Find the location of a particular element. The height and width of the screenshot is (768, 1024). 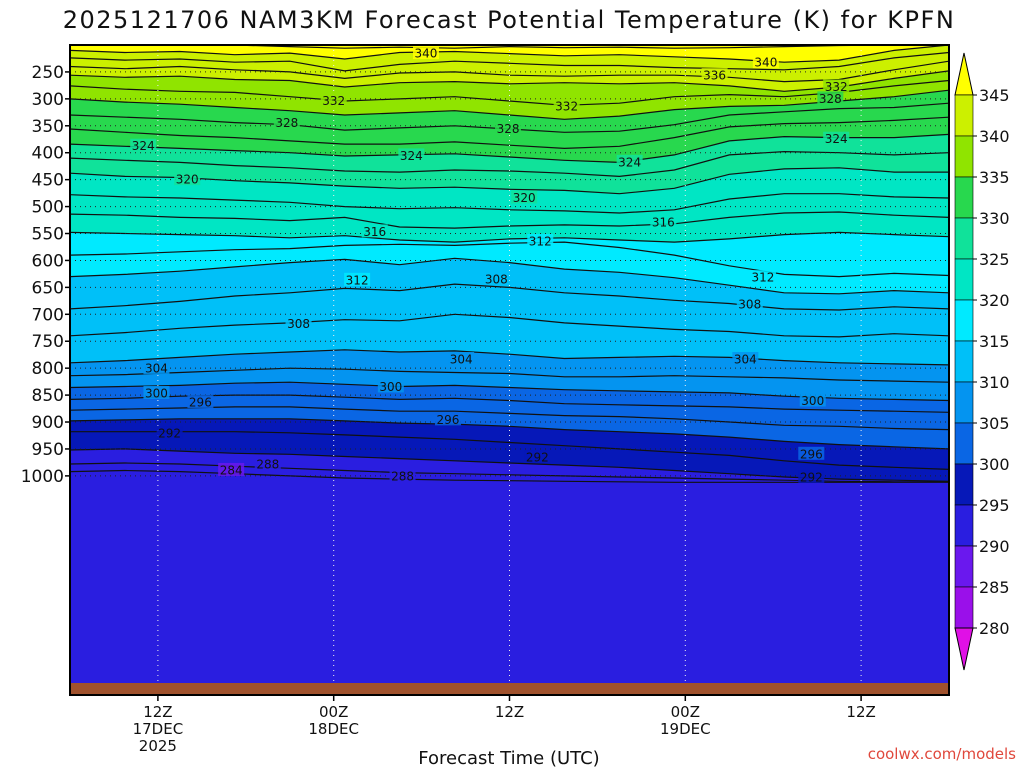

y-tick-label: 550 is located at coordinates (48, 235).